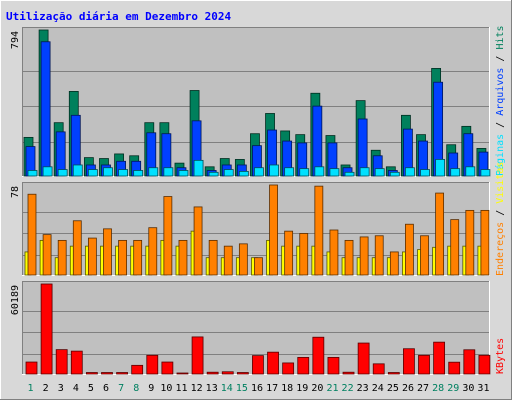 The image size is (512, 400). Describe the element at coordinates (500, 155) in the screenshot. I see `legend-entry-p-ginas: Páginas` at that location.